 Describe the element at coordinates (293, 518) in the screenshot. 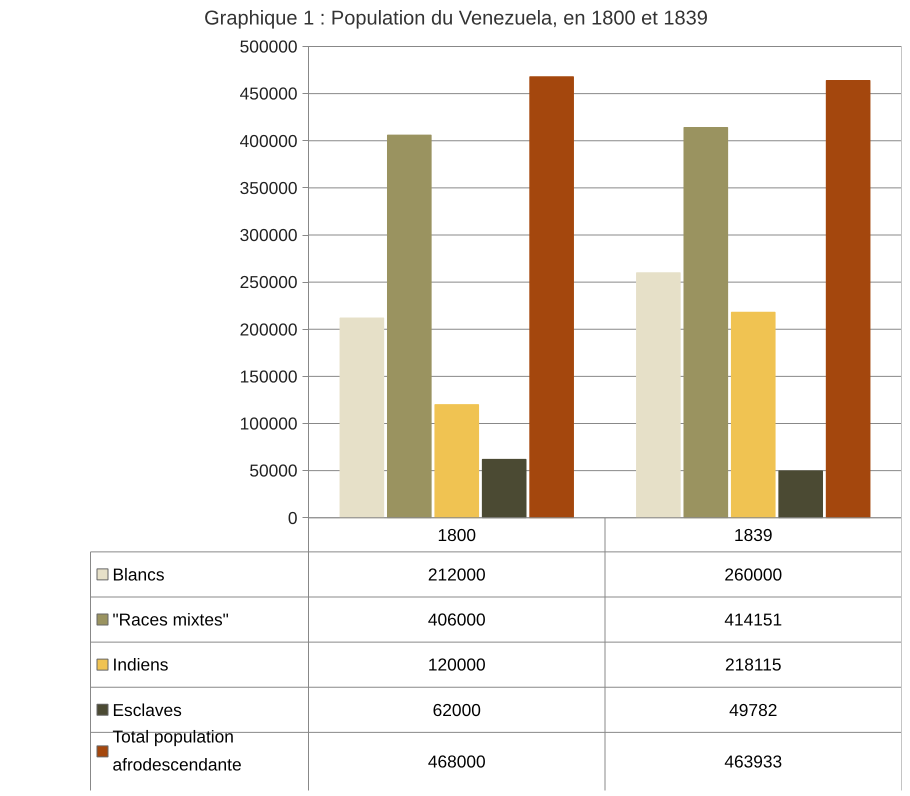

I see `y-tick-label: 0` at that location.